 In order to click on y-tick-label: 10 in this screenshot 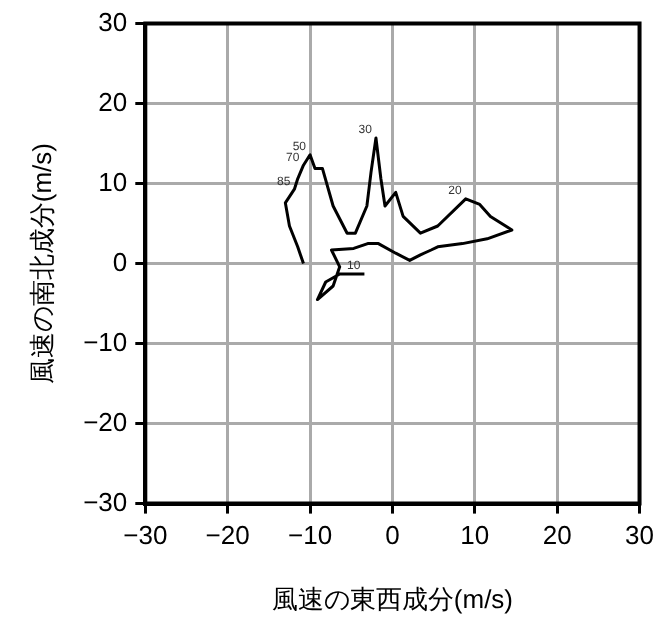, I will do `click(113, 181)`.